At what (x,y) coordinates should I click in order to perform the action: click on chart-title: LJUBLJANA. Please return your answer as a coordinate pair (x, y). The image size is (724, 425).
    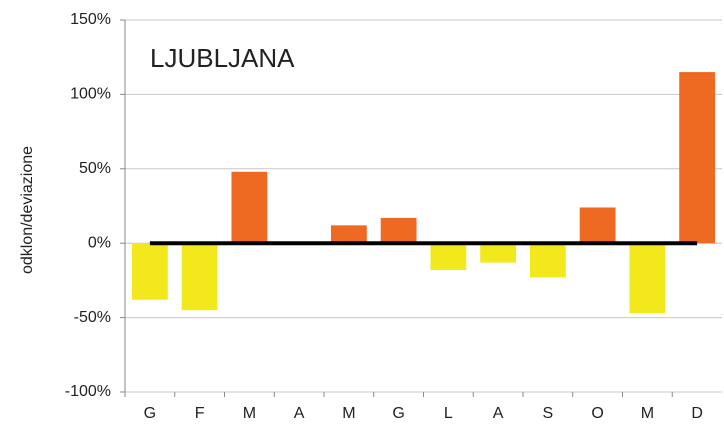
    Looking at the image, I should click on (222, 58).